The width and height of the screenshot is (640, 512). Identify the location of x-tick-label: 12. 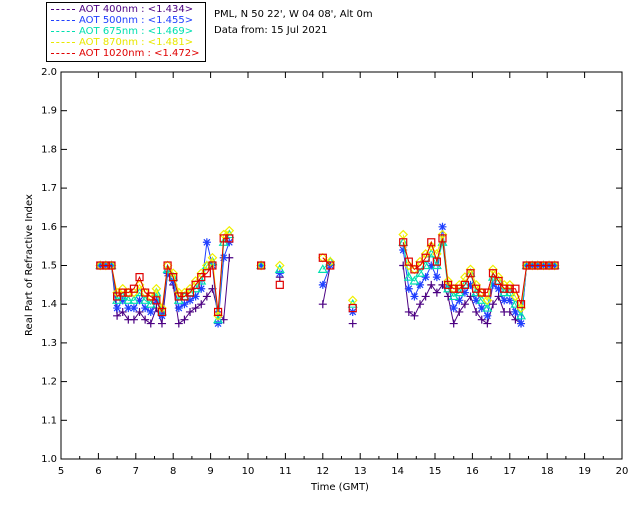
(322, 471).